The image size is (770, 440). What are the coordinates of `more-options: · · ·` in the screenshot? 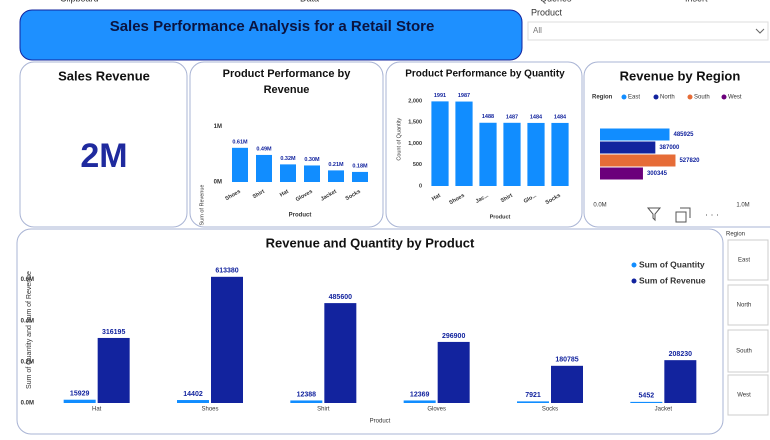 It's located at (712, 214).